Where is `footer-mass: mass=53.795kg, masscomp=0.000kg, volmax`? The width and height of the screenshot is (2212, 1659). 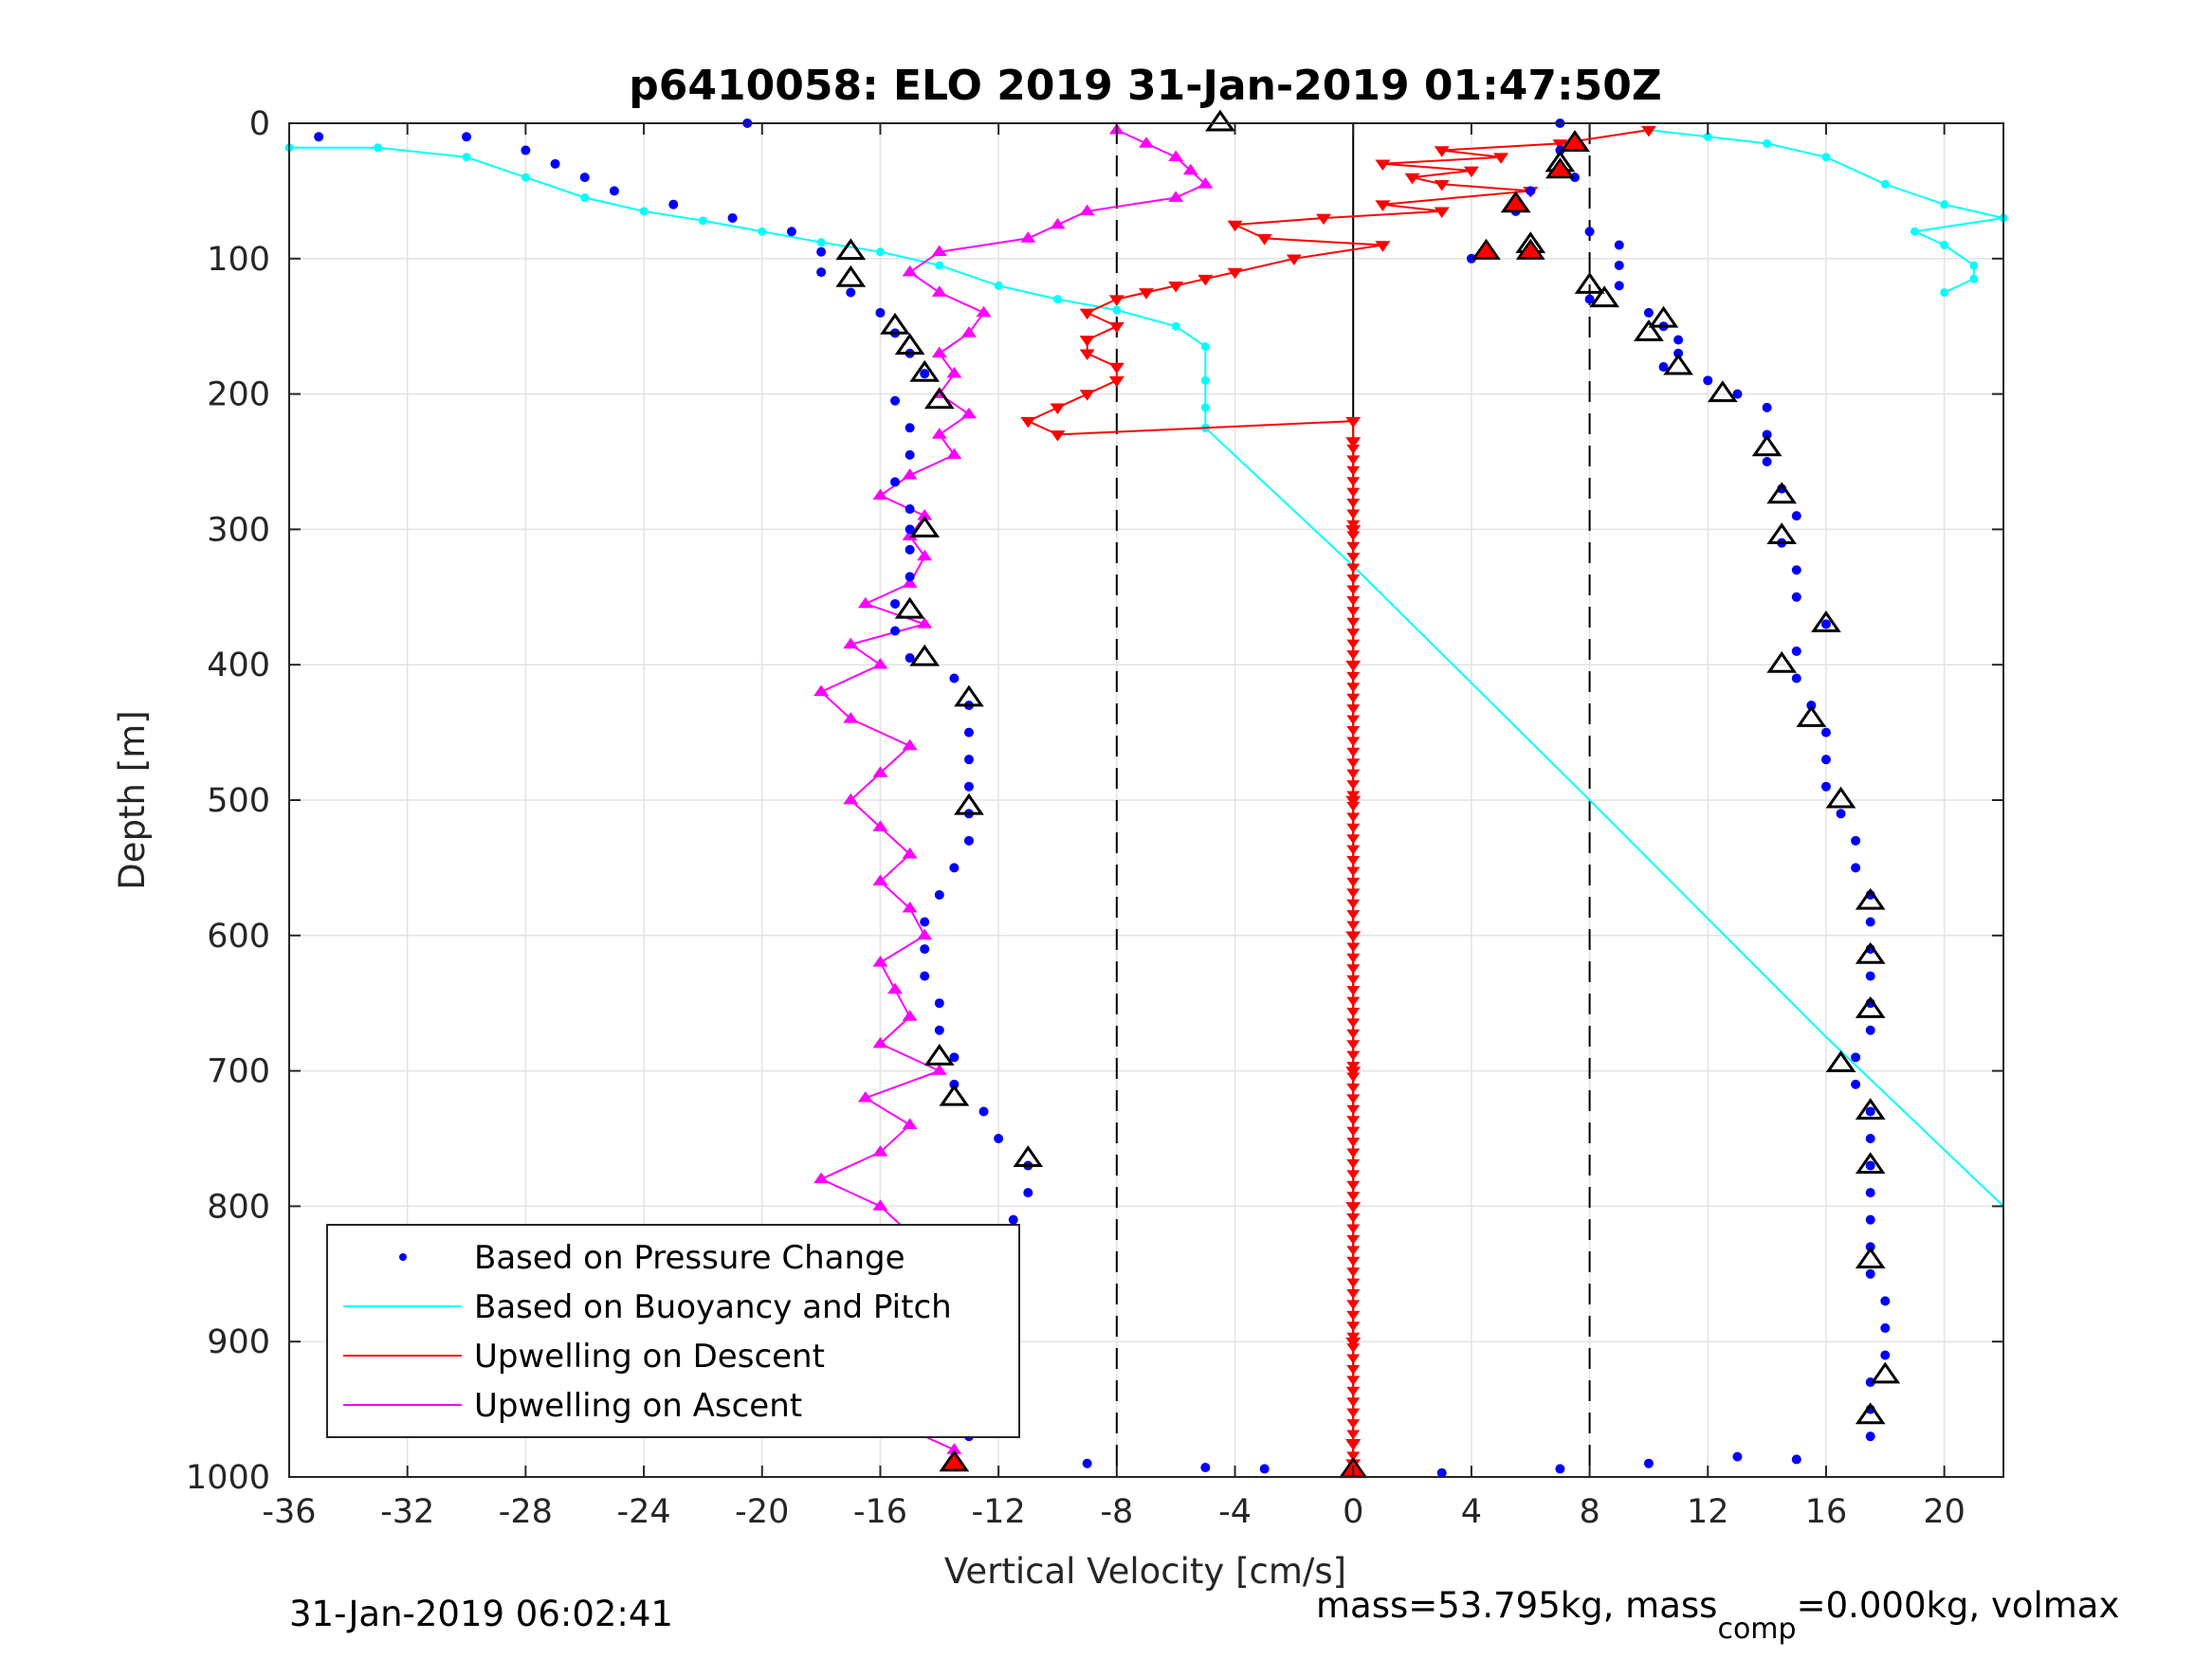
footer-mass: mass=53.795kg, masscomp=0.000kg, volmax is located at coordinates (1717, 1615).